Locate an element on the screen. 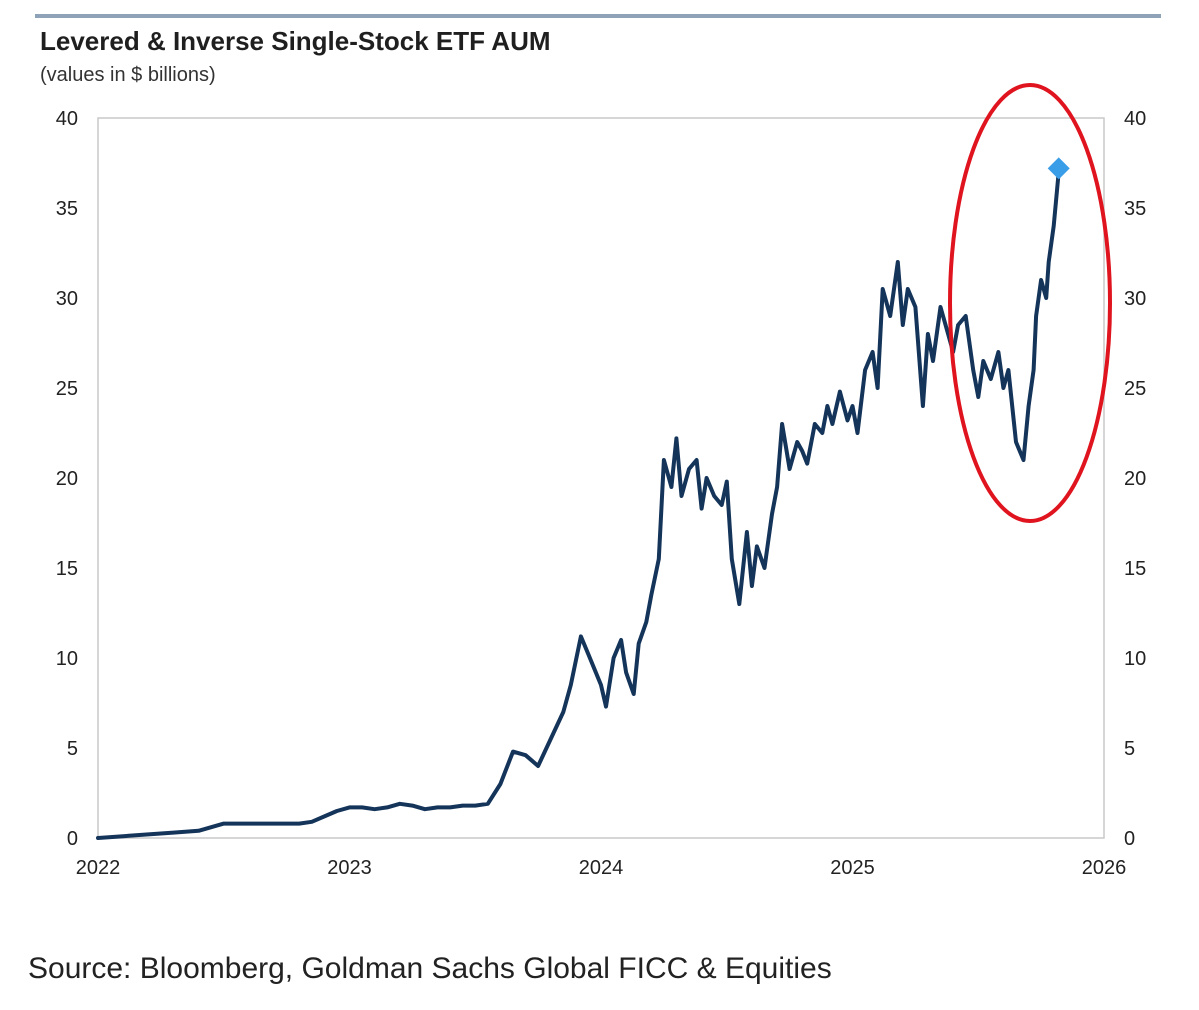 This screenshot has width=1199, height=1010. y-axis-right-ticks: 0 5 10 15 20 25 30 35 40 is located at coordinates (1135, 479).